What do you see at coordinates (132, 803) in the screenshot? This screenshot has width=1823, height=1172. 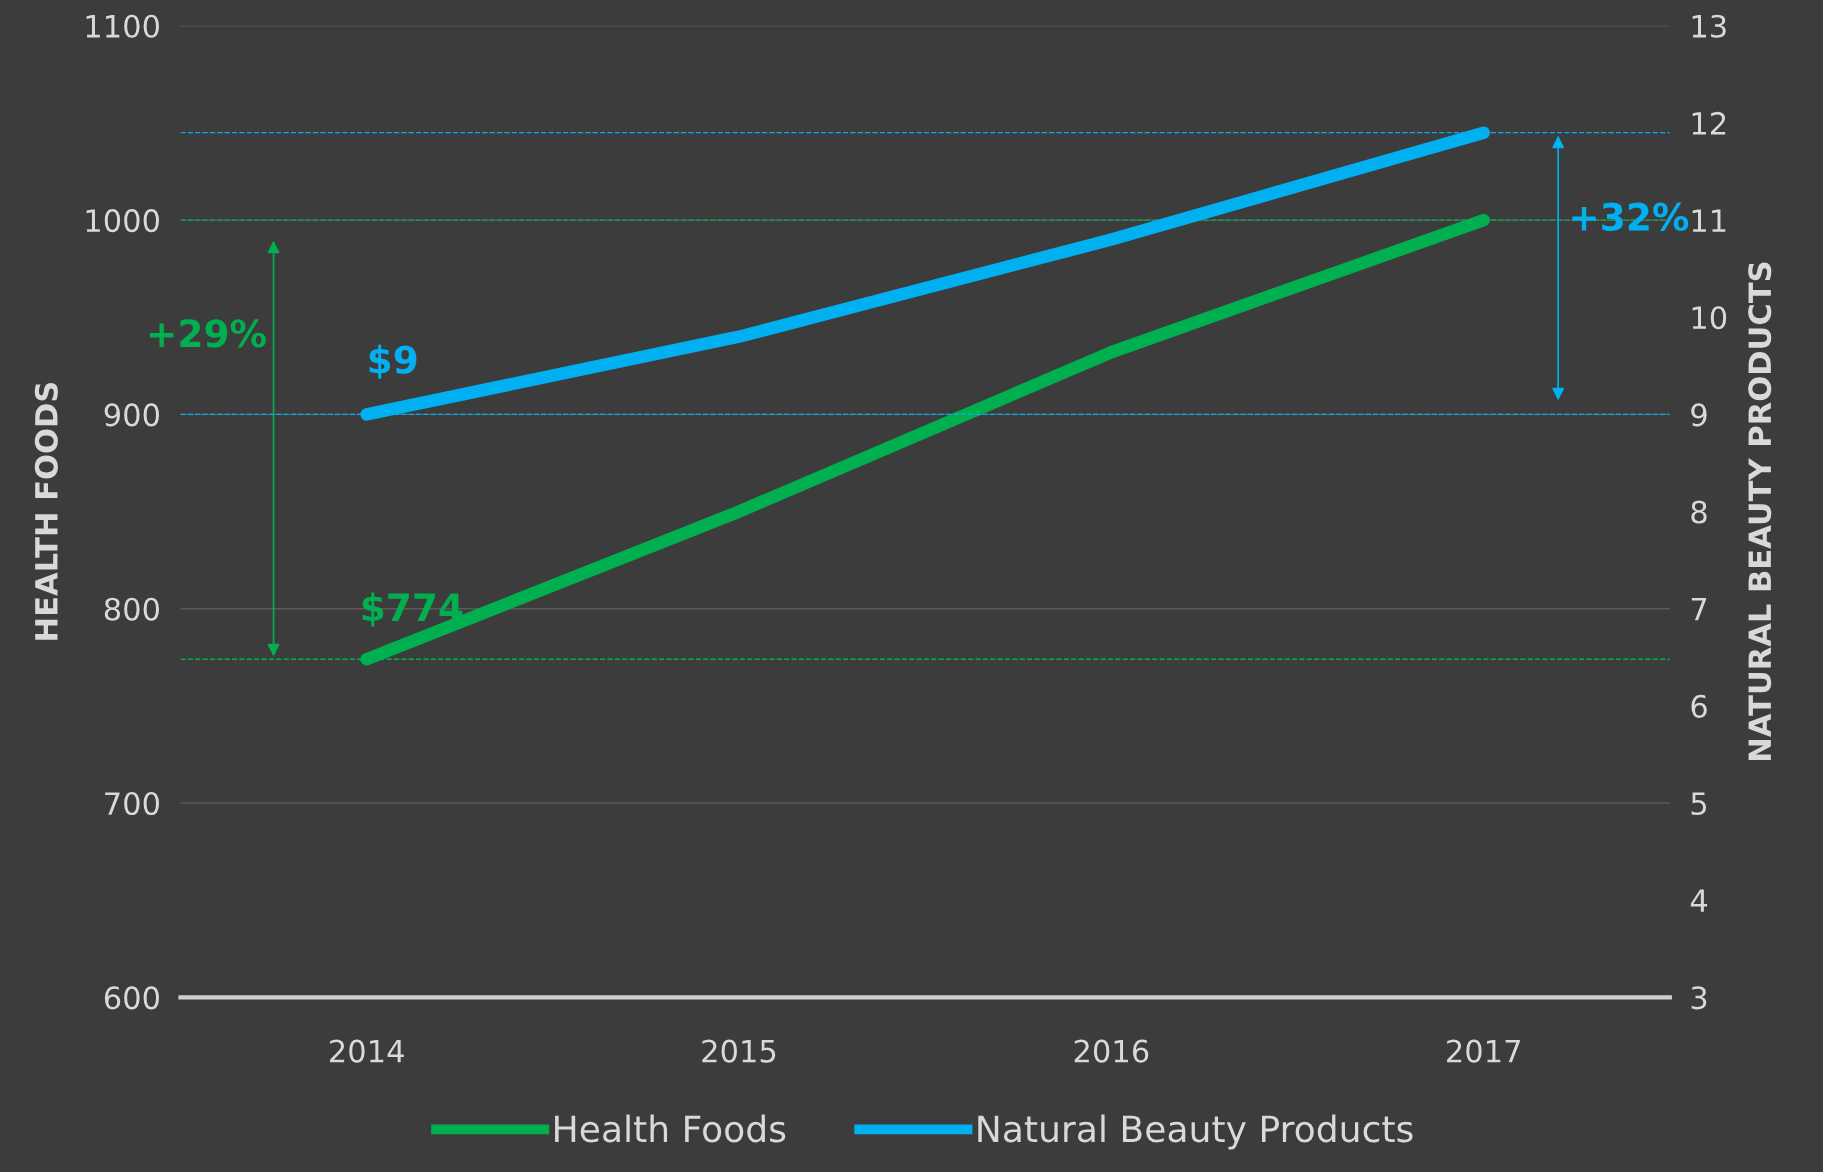 I see `y-tick-label: 700` at bounding box center [132, 803].